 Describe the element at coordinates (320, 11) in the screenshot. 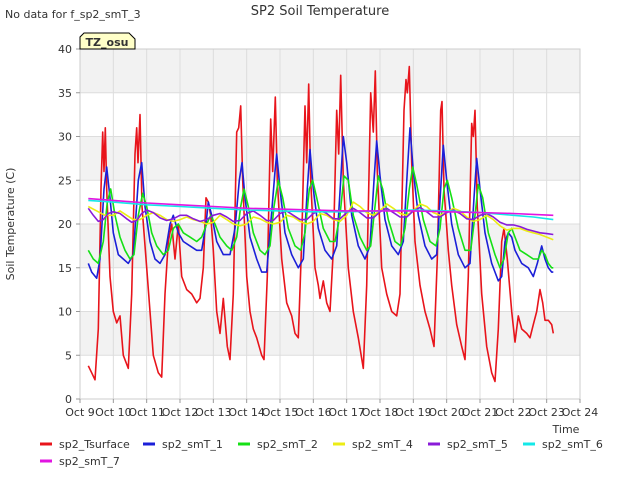

I see `chart-title: SP2 Soil Temperature` at that location.